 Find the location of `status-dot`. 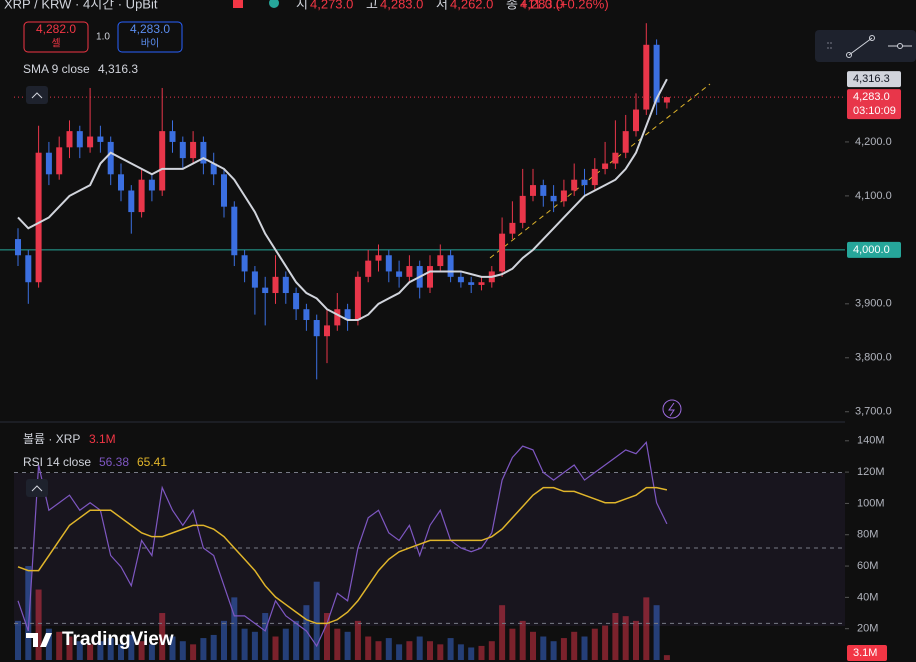

status-dot is located at coordinates (274, 4).